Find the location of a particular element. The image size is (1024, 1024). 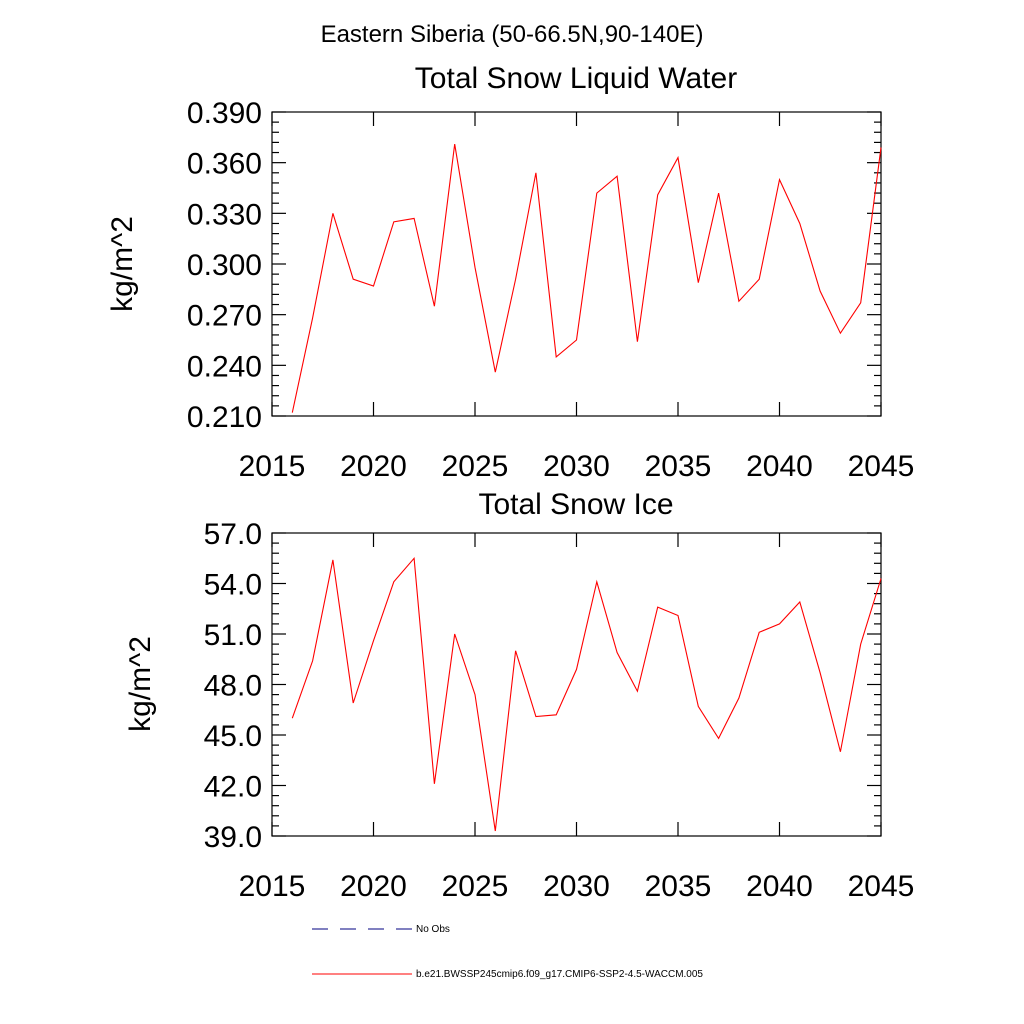

y-tick-label: 48.0 is located at coordinates (233, 686).